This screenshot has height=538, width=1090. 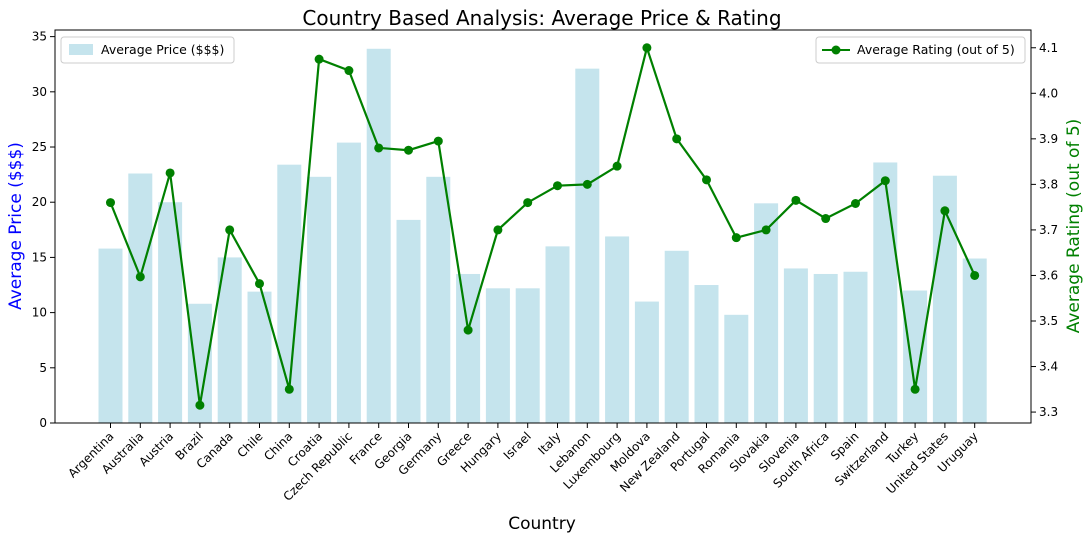 What do you see at coordinates (408, 321) in the screenshot?
I see `price-bar-georgia` at bounding box center [408, 321].